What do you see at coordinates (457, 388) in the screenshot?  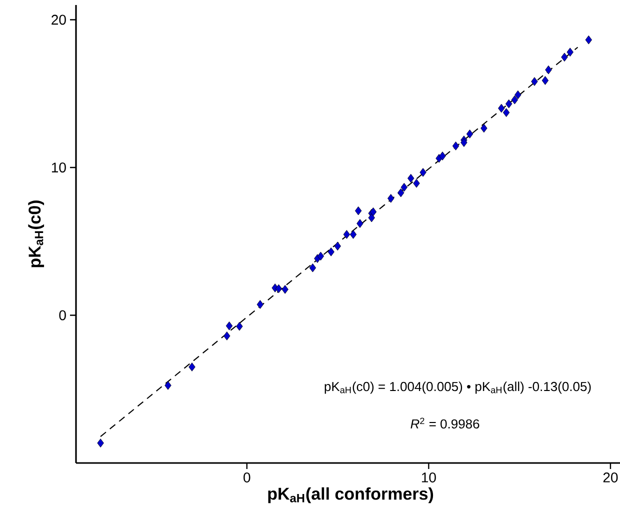 I see `annotation: pK$_{aH}$(c0) = 1.004(0.005) • pK$_{aH}$(all) -0.13(0.05)` at bounding box center [457, 388].